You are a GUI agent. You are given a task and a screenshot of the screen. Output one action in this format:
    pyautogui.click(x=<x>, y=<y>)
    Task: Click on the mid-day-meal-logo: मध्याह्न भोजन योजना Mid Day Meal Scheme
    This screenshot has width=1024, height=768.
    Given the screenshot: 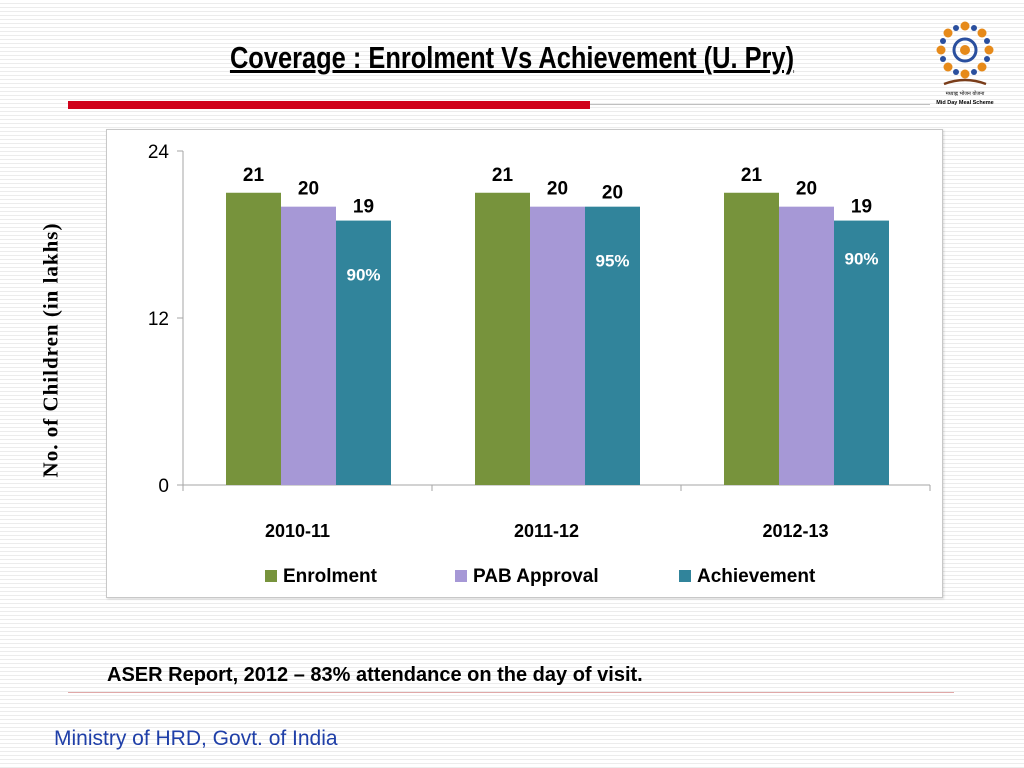 What is the action you would take?
    pyautogui.click(x=965, y=63)
    